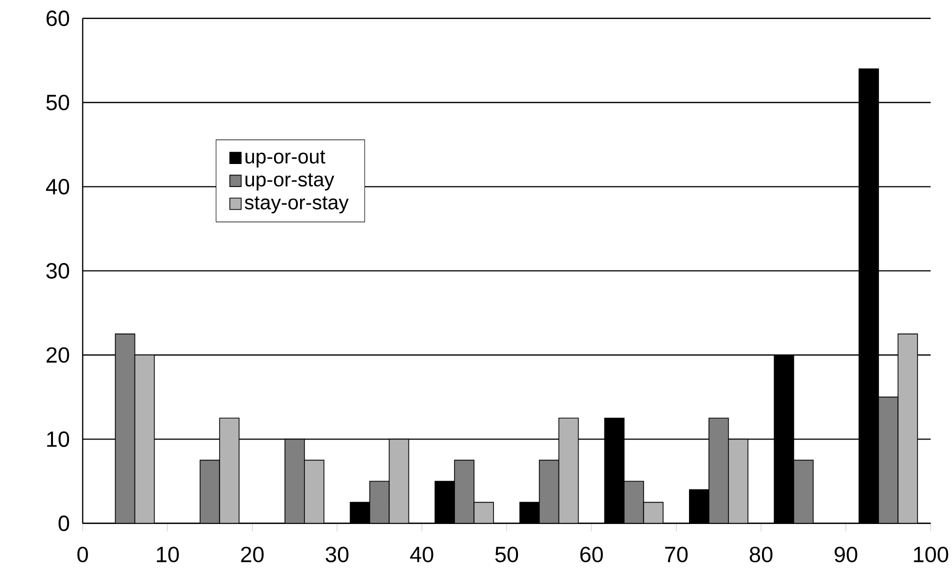 This screenshot has height=586, width=952. Describe the element at coordinates (286, 159) in the screenshot. I see `legend-label: up-or-out` at that location.